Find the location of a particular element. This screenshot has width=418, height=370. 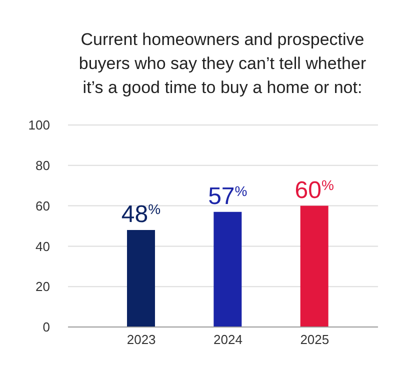

y-tick-label: 80 is located at coordinates (43, 166).